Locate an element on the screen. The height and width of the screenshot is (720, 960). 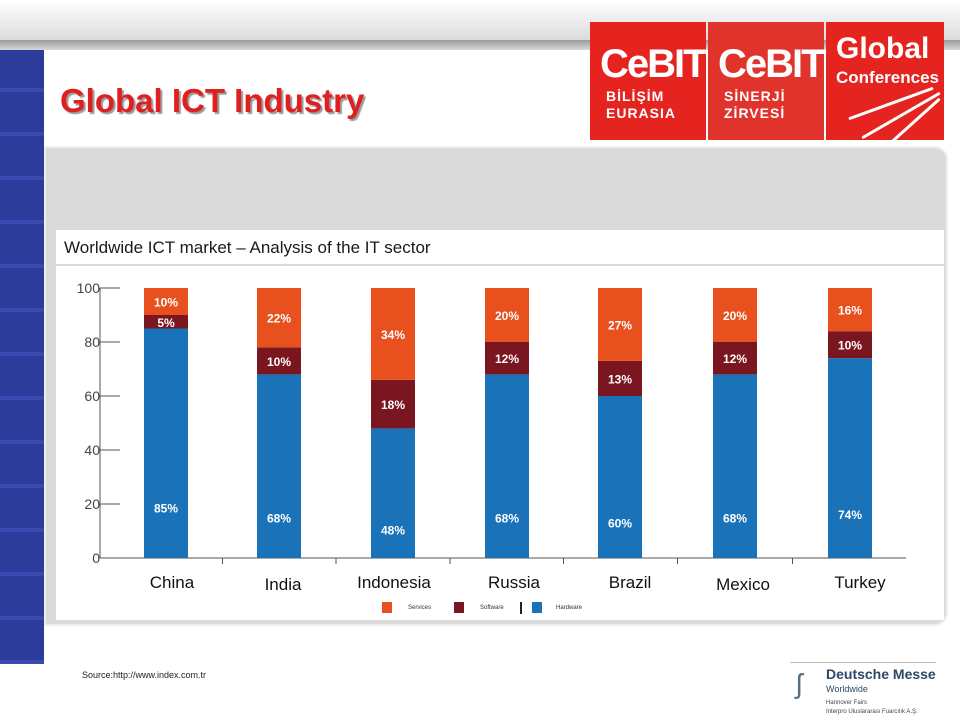
data-label-turkey-hardware: 74% is located at coordinates (850, 515).